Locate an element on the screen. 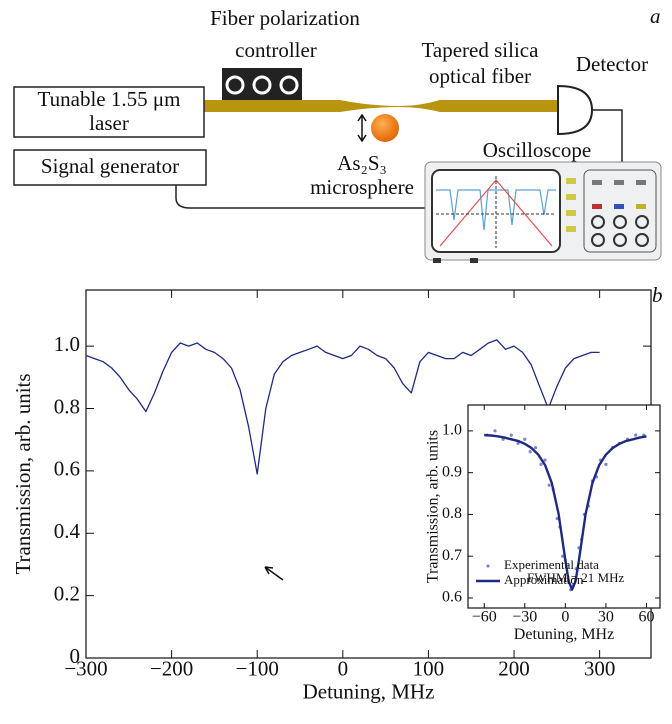  x-tick-label: 200 is located at coordinates (514, 668).